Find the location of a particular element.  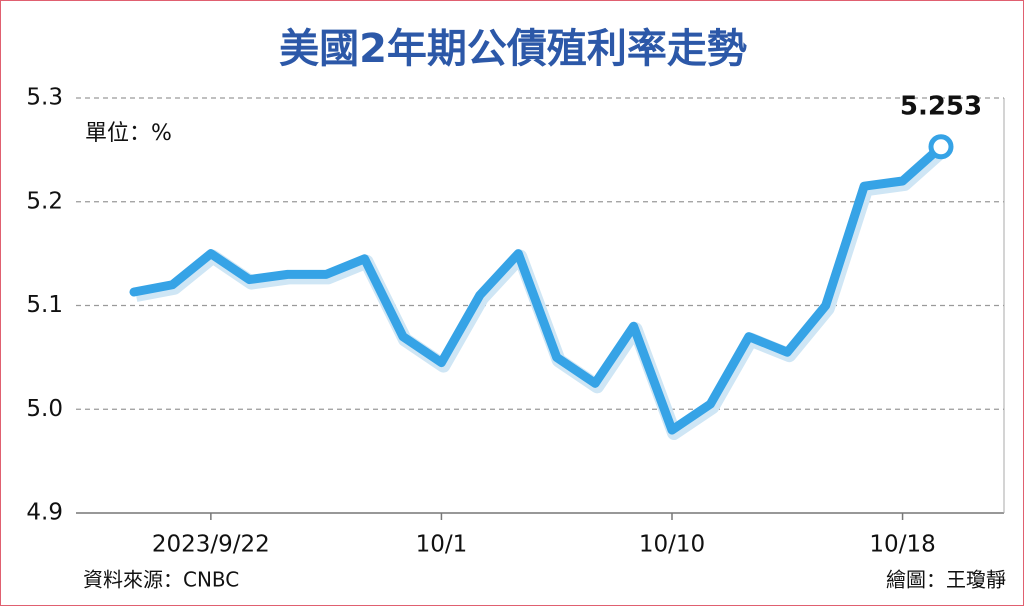

y-tick-label: 5.1 is located at coordinates (44, 305).